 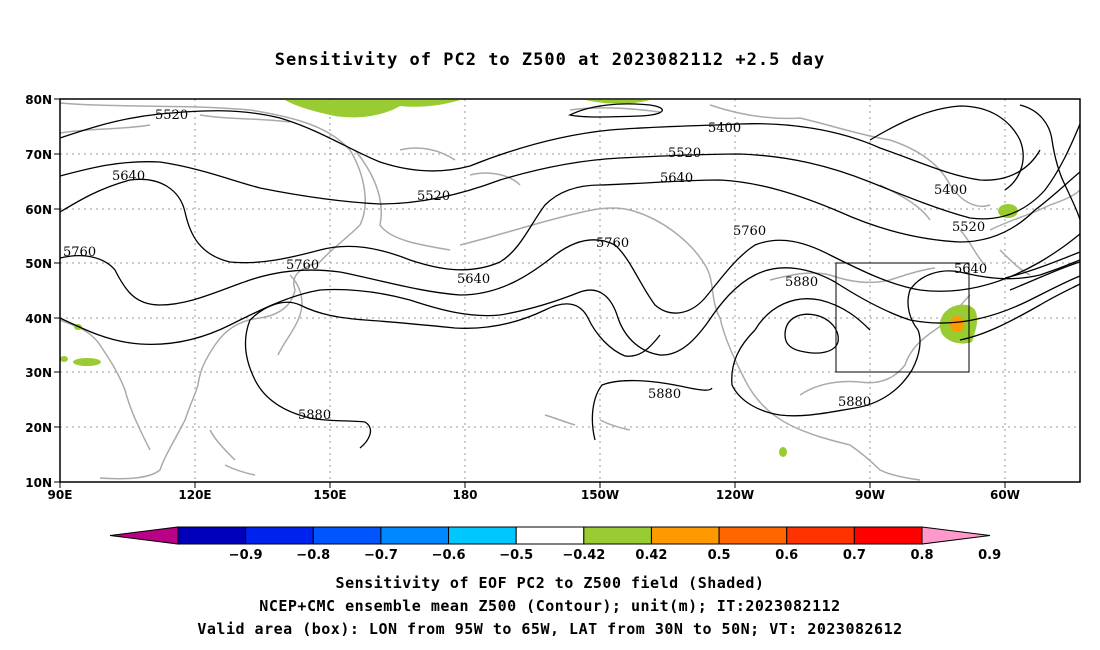 I want to click on colorbar-label: −0.5, so click(x=516, y=555).